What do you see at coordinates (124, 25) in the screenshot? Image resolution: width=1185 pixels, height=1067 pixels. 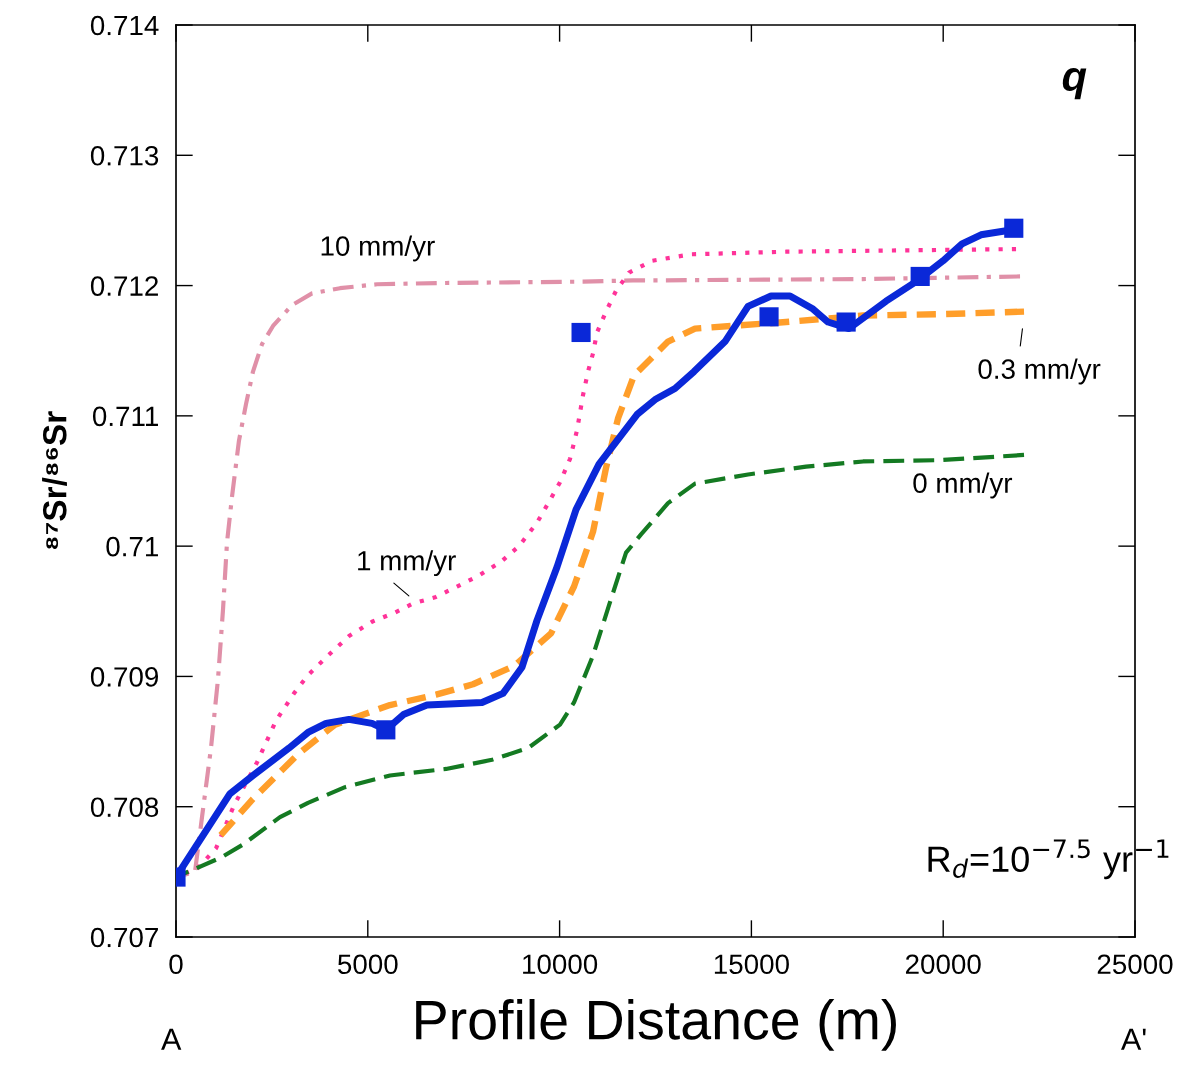 I see `y-tick-label: 0.714` at bounding box center [124, 25].